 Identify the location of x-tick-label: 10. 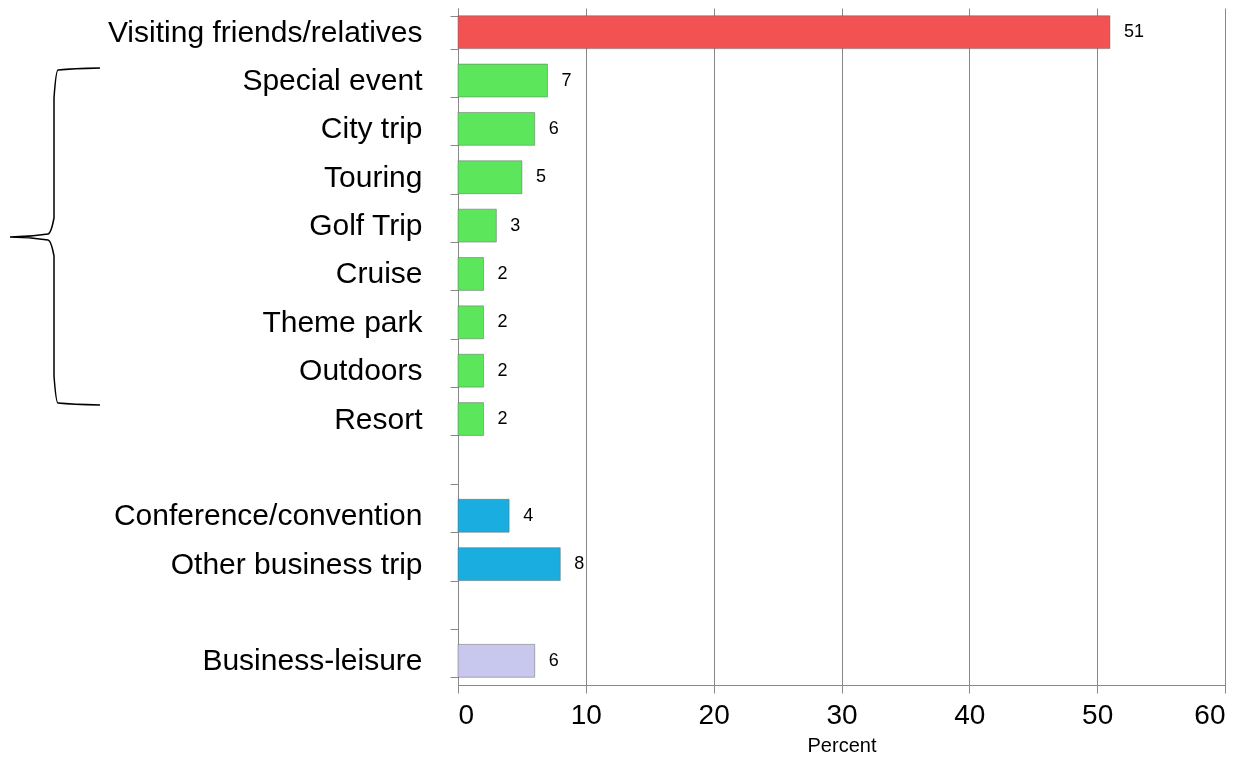
(586, 714).